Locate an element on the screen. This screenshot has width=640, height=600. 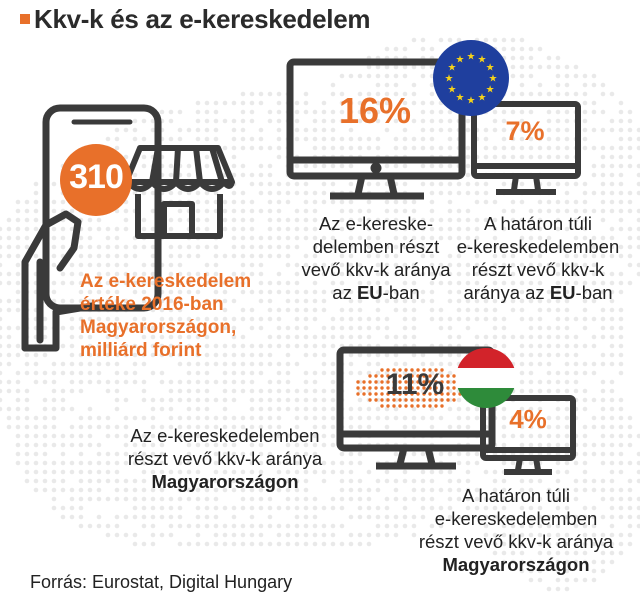
eu-small-line-4-bold: EU is located at coordinates (562, 292).